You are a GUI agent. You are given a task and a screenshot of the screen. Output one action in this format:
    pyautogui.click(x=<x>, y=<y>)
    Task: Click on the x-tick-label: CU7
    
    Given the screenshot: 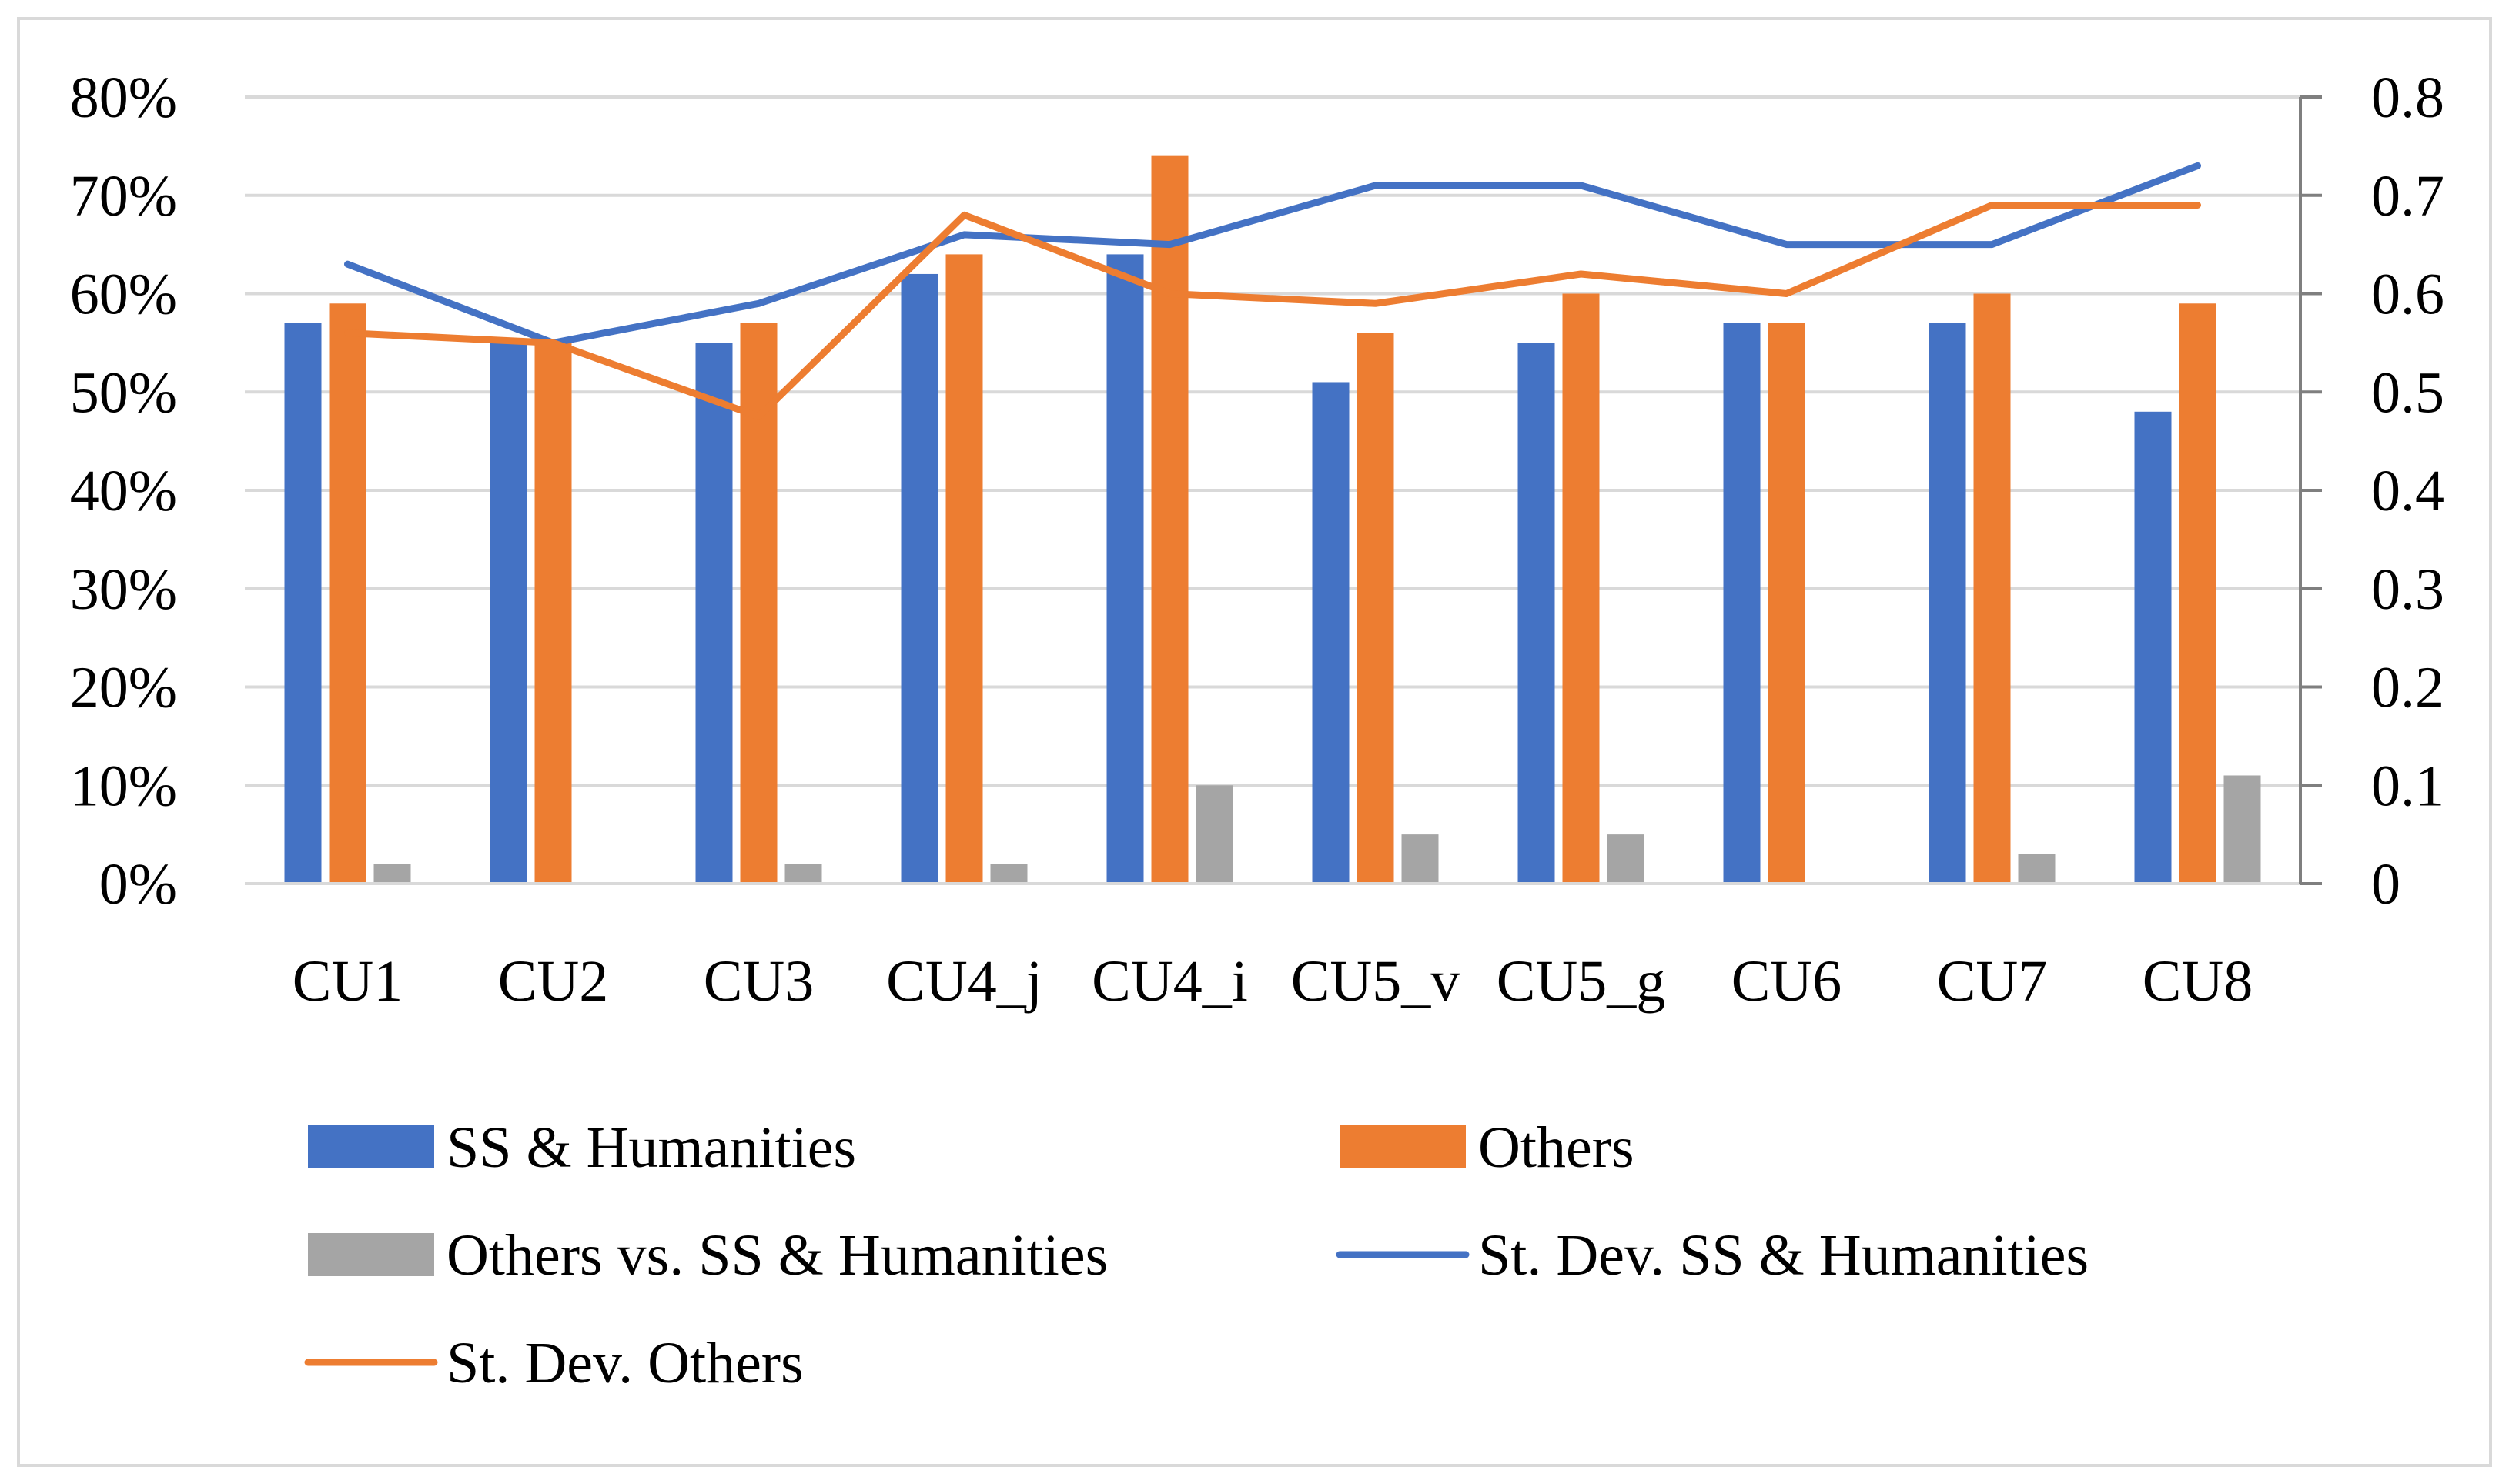 What is the action you would take?
    pyautogui.click(x=1992, y=981)
    